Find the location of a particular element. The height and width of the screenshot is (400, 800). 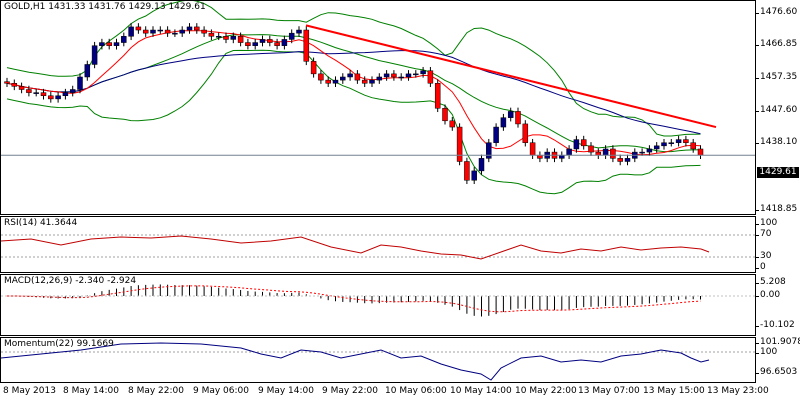

price-tick: 1418.85 is located at coordinates (778, 209).